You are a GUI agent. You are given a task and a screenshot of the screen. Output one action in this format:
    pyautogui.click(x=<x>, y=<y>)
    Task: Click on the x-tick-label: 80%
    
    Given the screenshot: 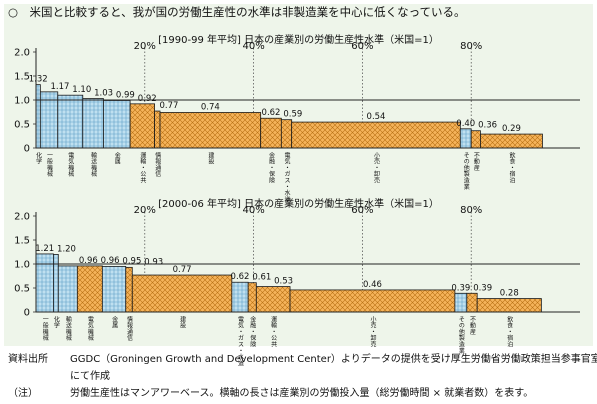 What is the action you would take?
    pyautogui.click(x=471, y=46)
    